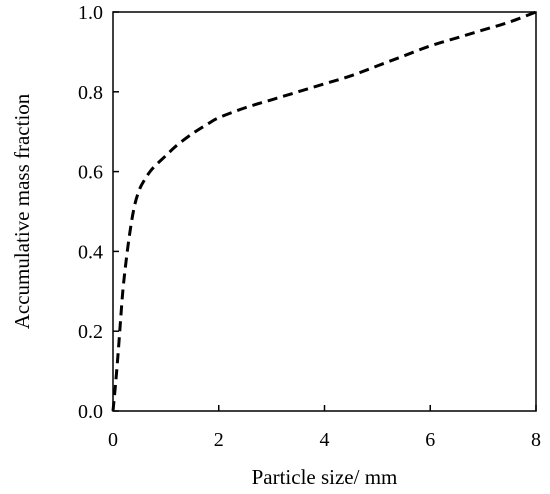 This screenshot has height=494, width=550. What do you see at coordinates (113, 440) in the screenshot?
I see `x-tick-label: 0` at bounding box center [113, 440].